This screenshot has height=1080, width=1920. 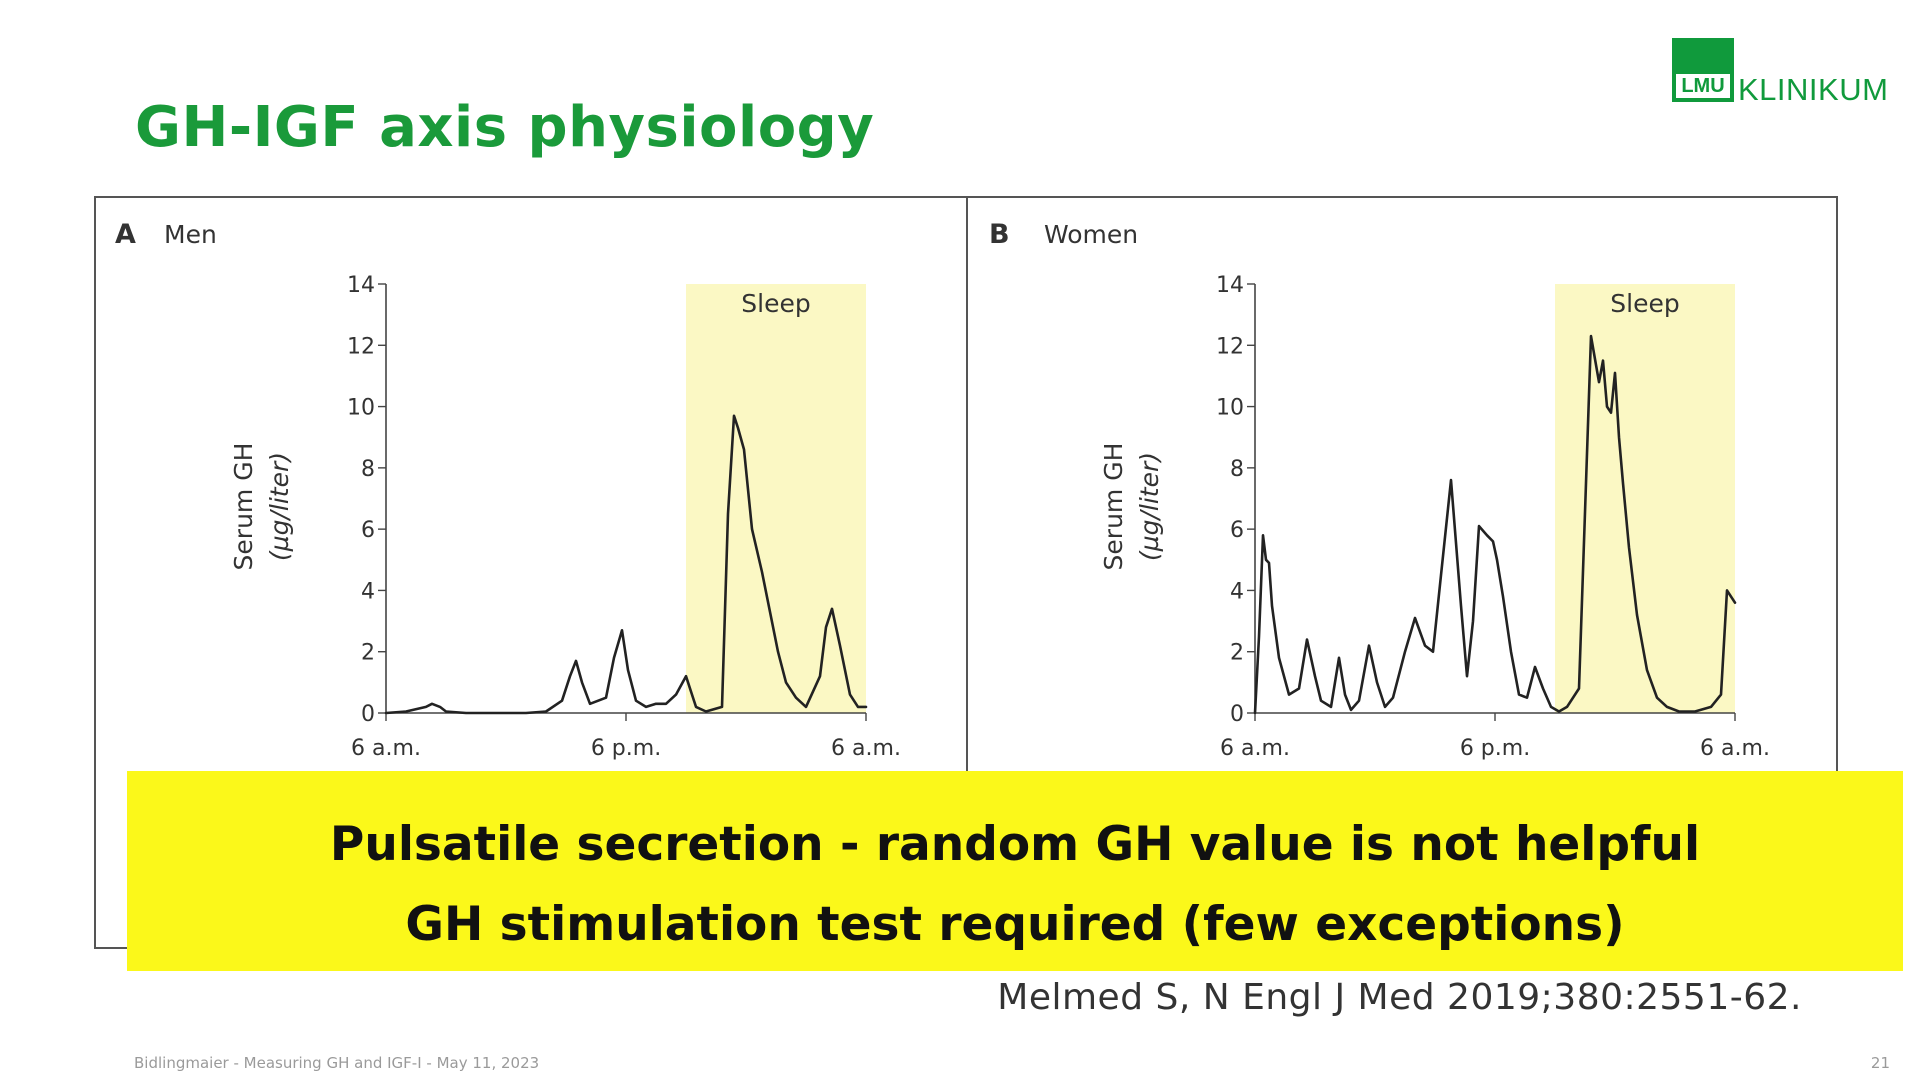 I want to click on logo-klinikum-text: KLINIKUM, so click(x=1813, y=89).